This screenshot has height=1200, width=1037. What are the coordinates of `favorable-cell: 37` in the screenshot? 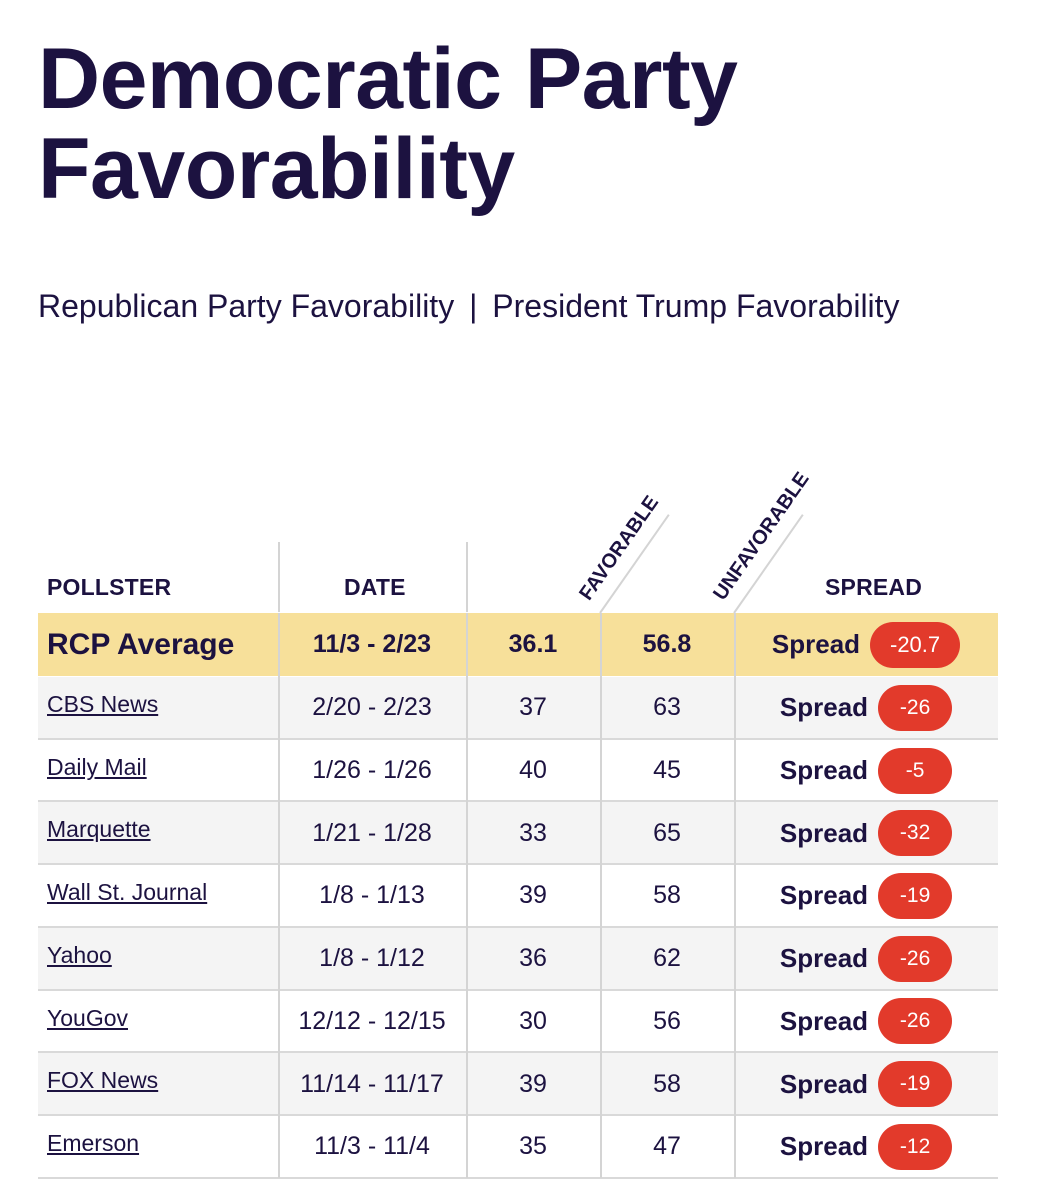 It's located at (533, 707).